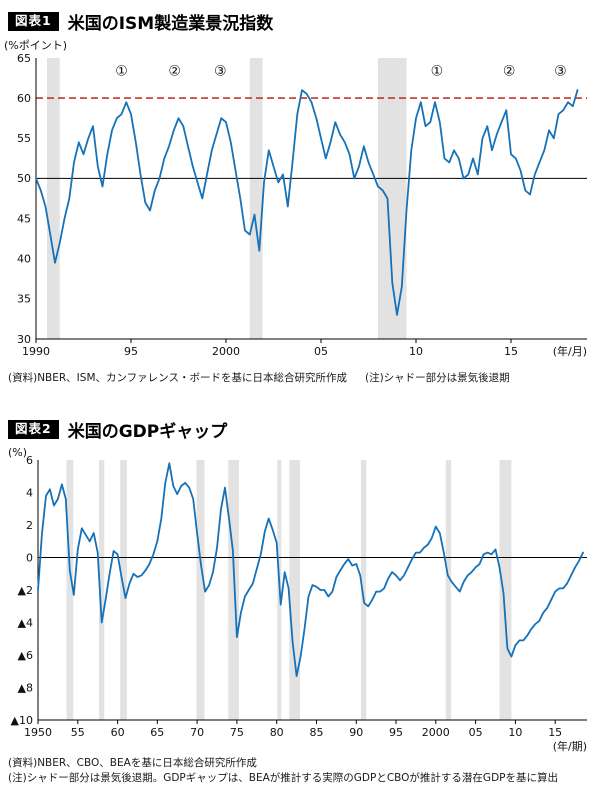 The image size is (600, 809). Describe the element at coordinates (277, 732) in the screenshot. I see `x-tick-label: 80` at that location.